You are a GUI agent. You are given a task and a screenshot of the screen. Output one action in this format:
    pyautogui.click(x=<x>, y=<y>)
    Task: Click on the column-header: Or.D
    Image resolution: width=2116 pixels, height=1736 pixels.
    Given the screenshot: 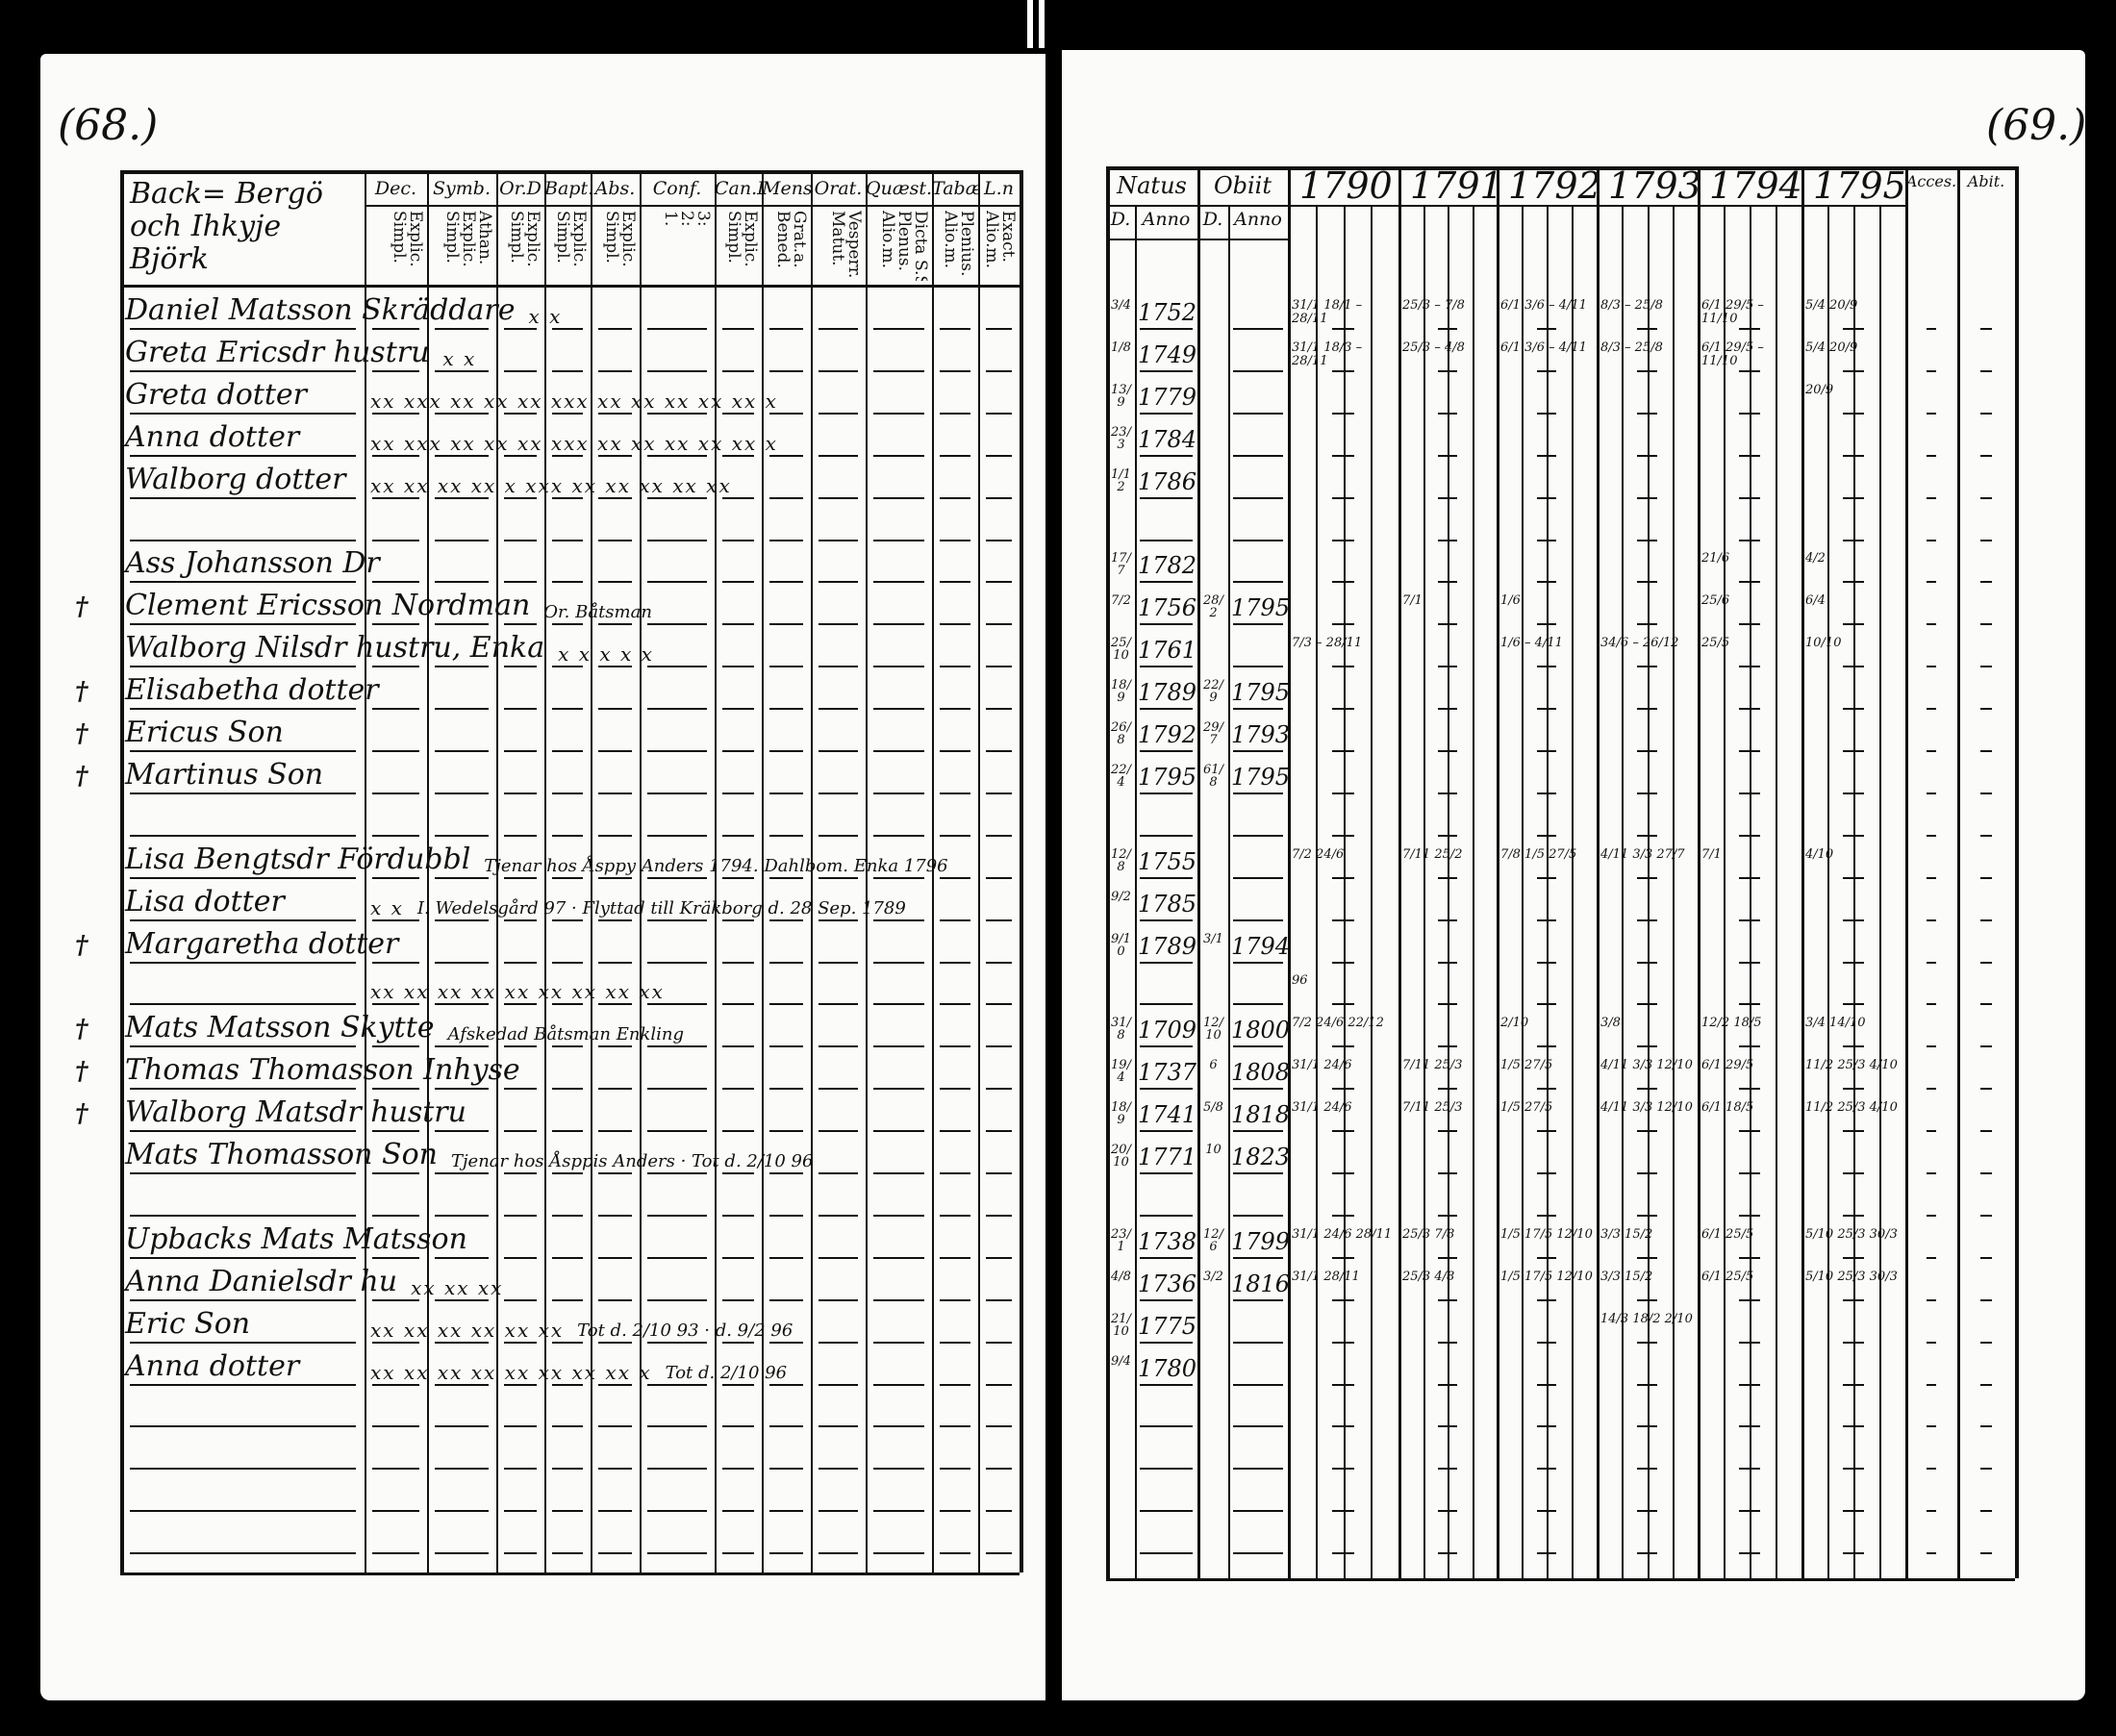 What is the action you would take?
    pyautogui.click(x=520, y=188)
    